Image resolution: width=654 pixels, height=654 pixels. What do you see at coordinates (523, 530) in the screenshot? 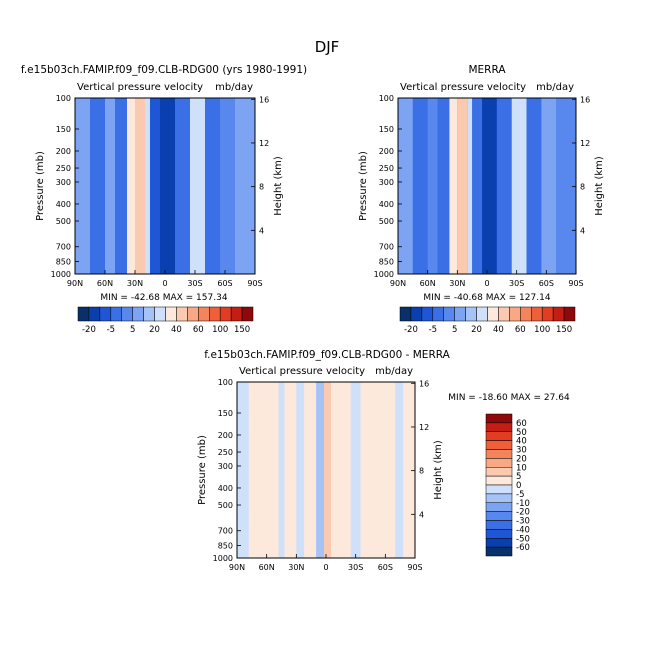
I see `colorbar-label: -40` at bounding box center [523, 530].